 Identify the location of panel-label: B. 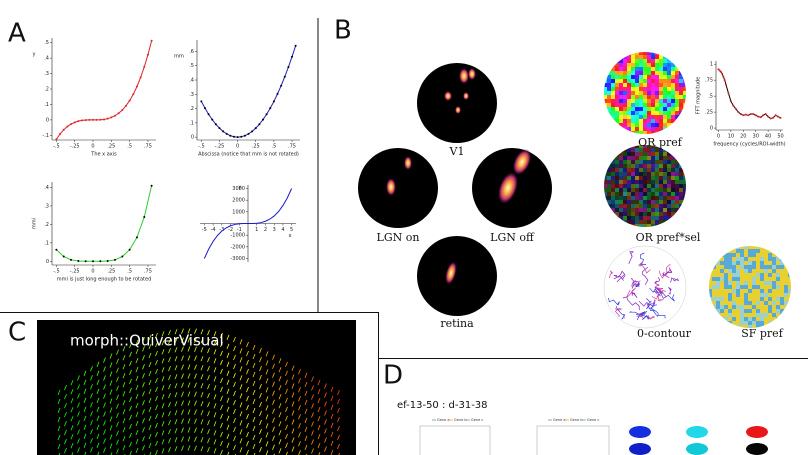
(343, 31).